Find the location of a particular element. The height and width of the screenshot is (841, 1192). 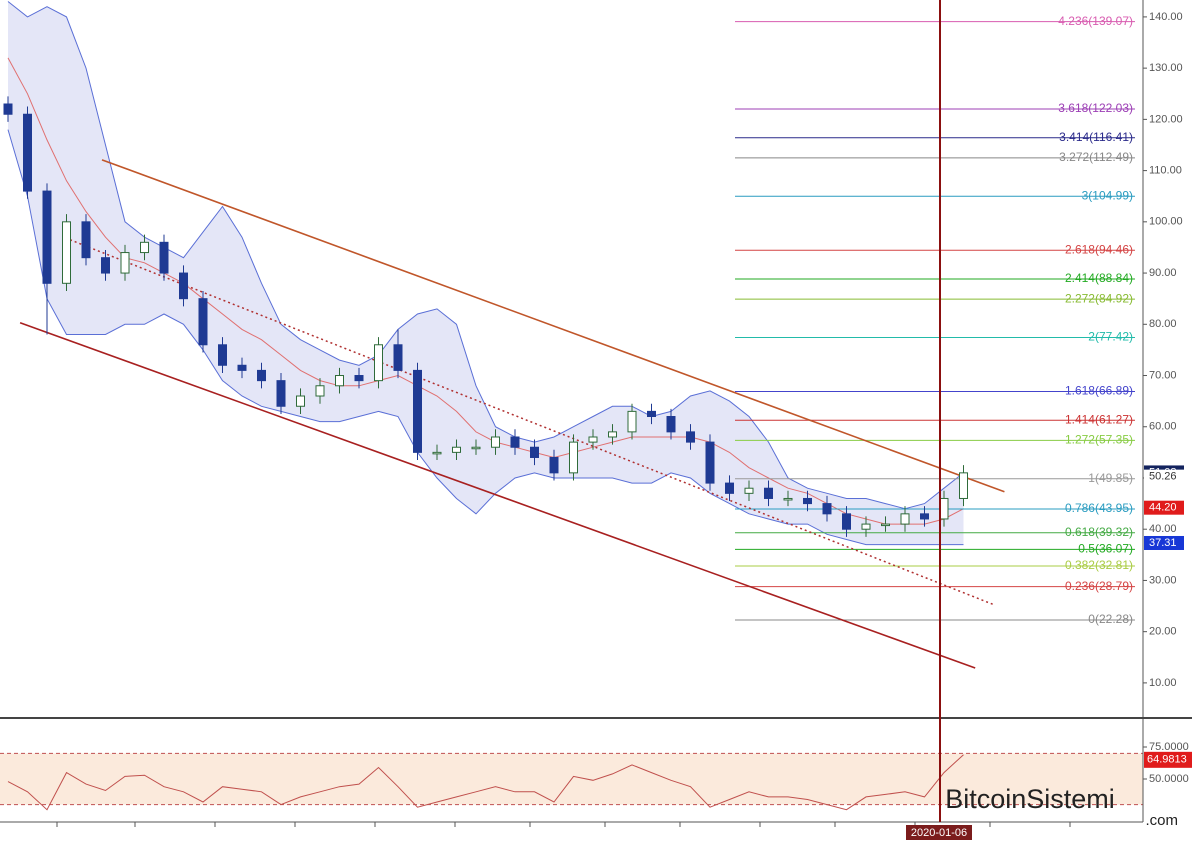

marker-date-bg is located at coordinates (939, 832).